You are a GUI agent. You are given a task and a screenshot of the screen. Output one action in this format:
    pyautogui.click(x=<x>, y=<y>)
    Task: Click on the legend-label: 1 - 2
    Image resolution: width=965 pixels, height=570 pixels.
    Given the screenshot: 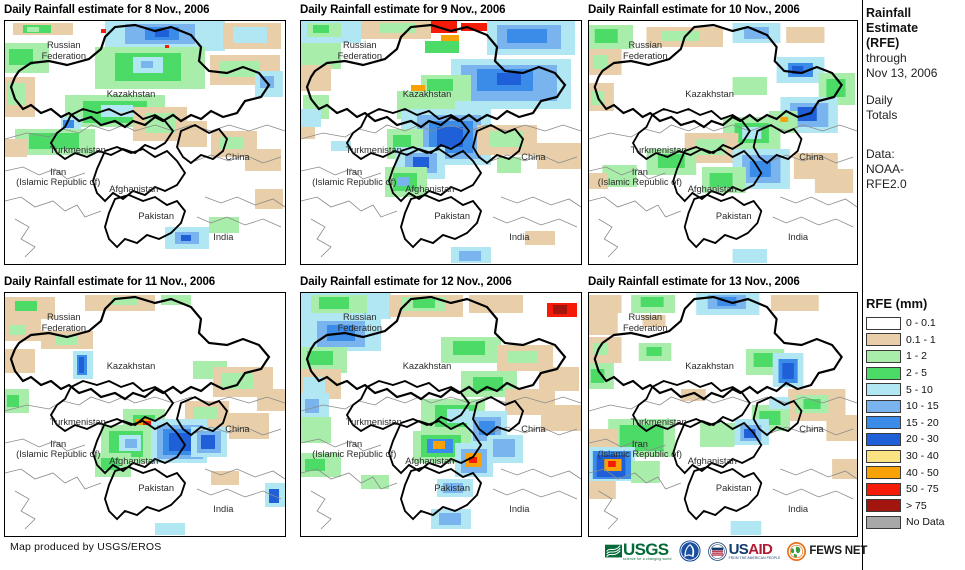 What is the action you would take?
    pyautogui.click(x=917, y=356)
    